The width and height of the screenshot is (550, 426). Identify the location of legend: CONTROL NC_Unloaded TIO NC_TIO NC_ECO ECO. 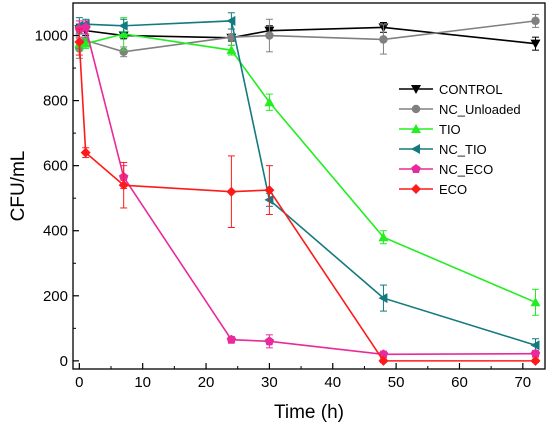
(460, 139).